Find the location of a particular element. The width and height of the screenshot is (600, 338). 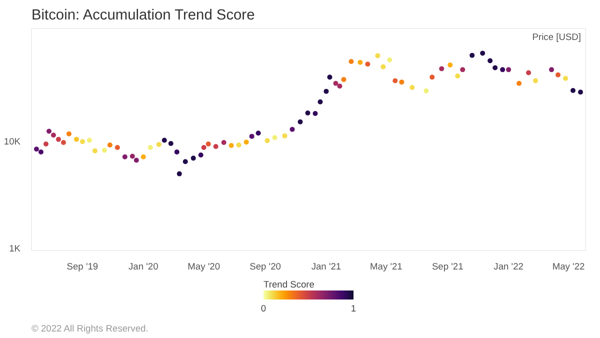

x-tick-label: Sep '20 is located at coordinates (265, 267).